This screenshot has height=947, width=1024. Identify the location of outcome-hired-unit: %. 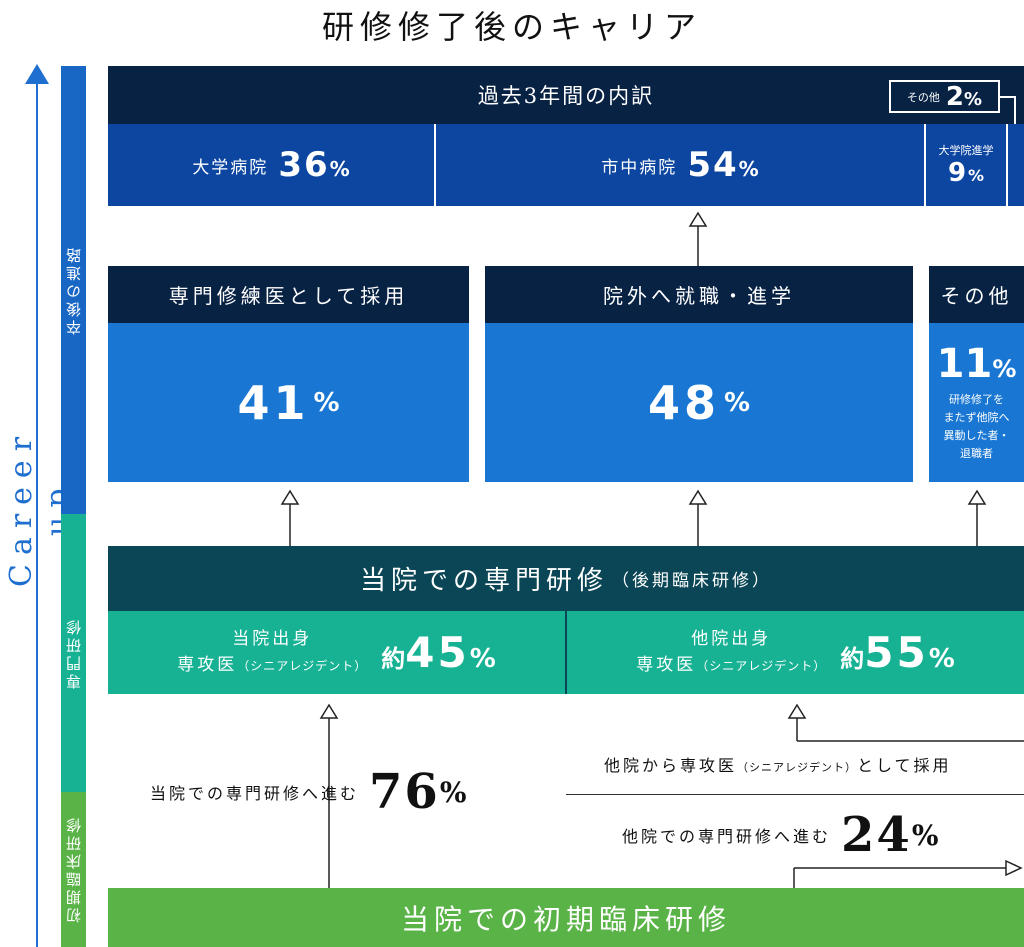
(326, 402).